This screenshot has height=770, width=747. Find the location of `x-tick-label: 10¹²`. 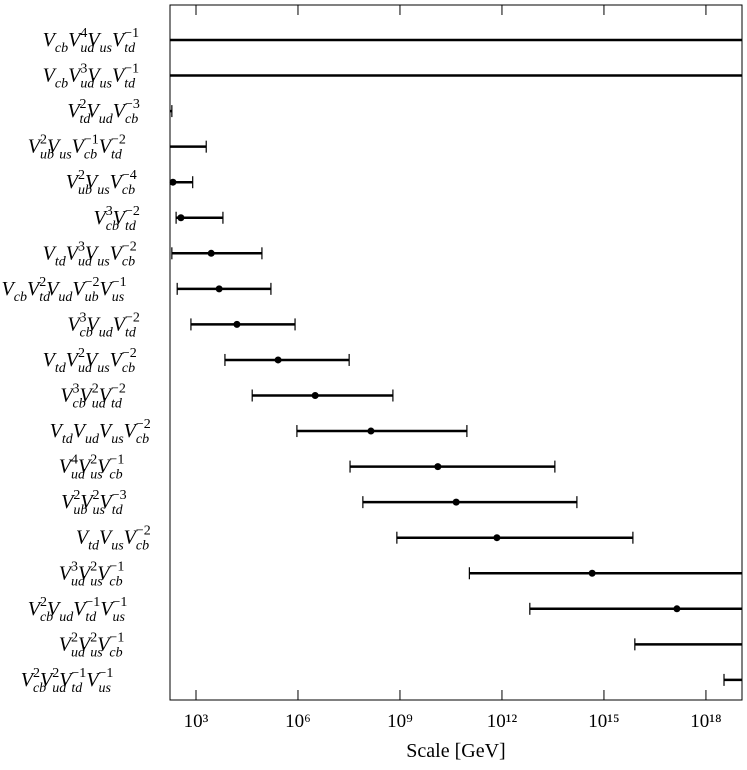

x-tick-label: 10¹² is located at coordinates (502, 721).